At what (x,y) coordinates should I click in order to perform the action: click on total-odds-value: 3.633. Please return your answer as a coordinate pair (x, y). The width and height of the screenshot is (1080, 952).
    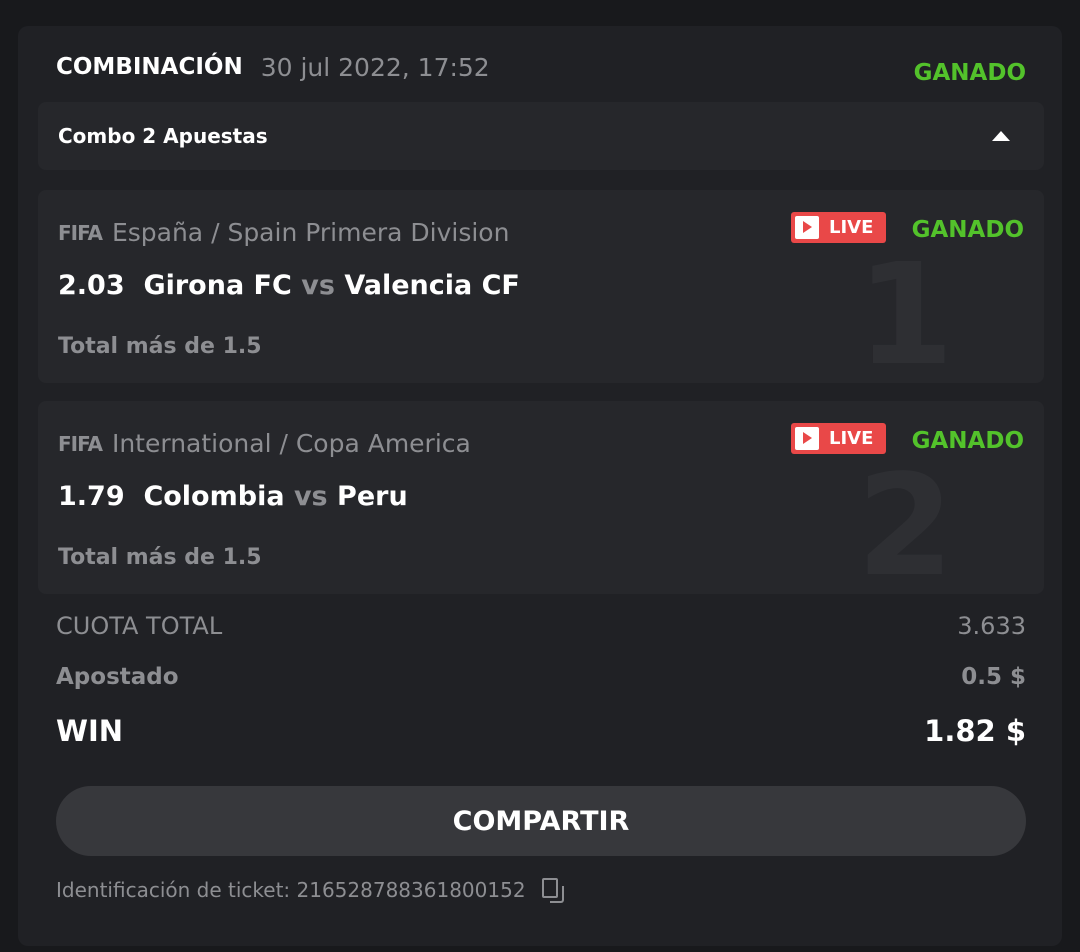
    Looking at the image, I should click on (991, 626).